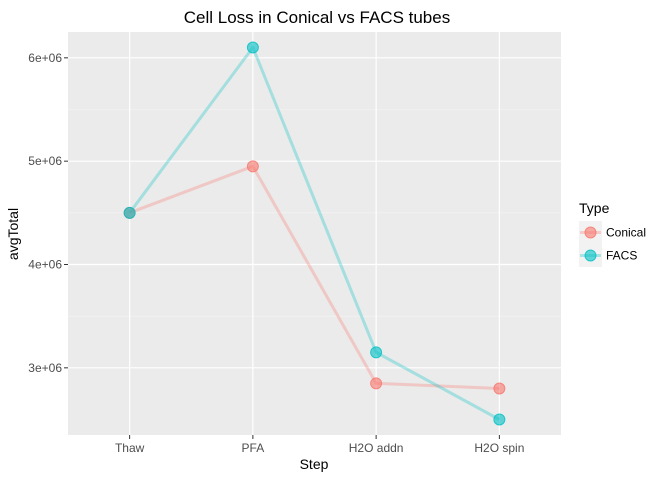 This screenshot has width=672, height=480. Describe the element at coordinates (621, 256) in the screenshot. I see `legend-label: FACS` at that location.